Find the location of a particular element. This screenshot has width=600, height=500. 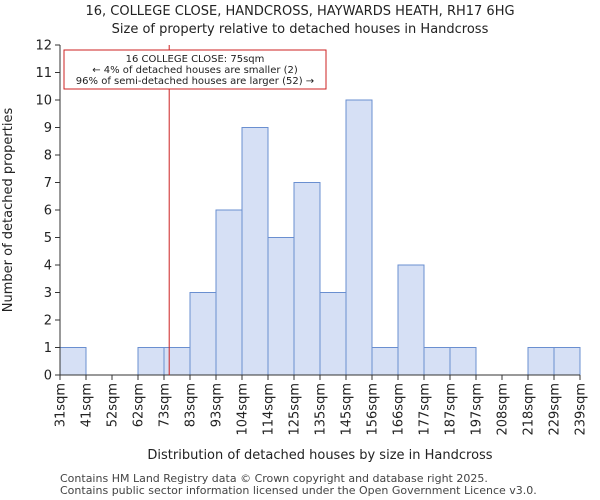

y-tick-label: 12 is located at coordinates (43, 46).